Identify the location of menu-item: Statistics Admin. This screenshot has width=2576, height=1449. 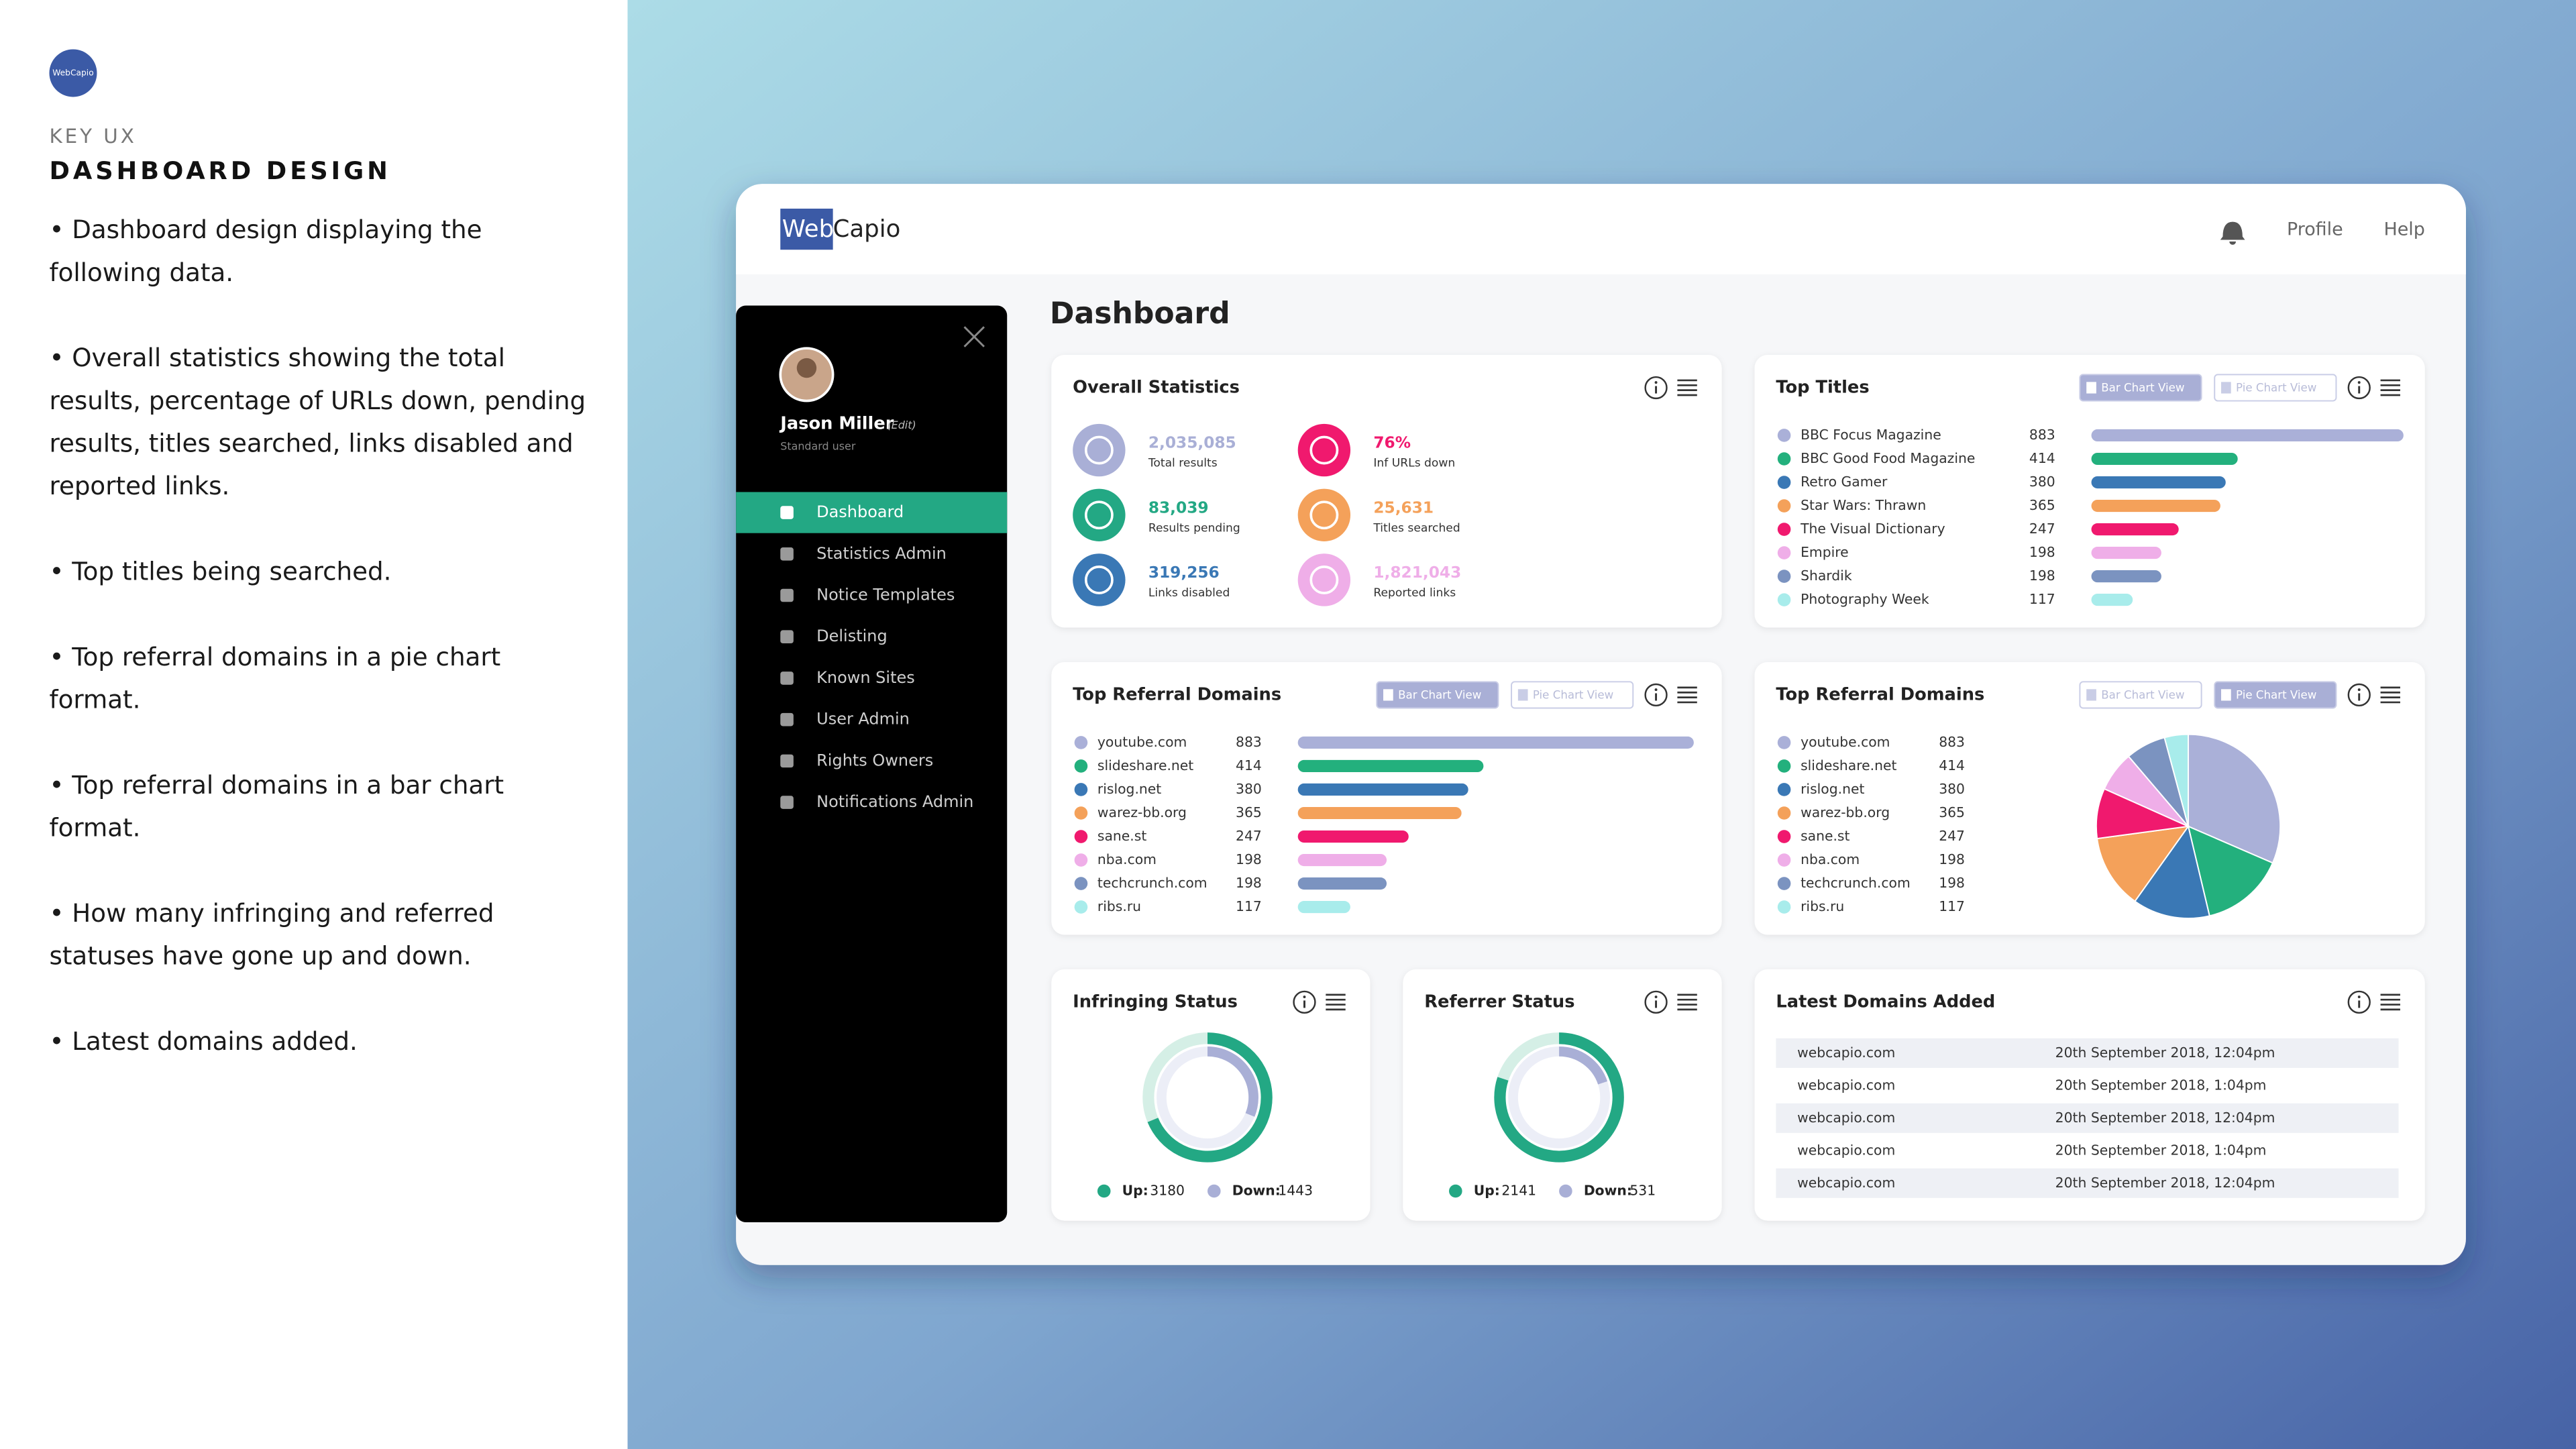
(881, 553).